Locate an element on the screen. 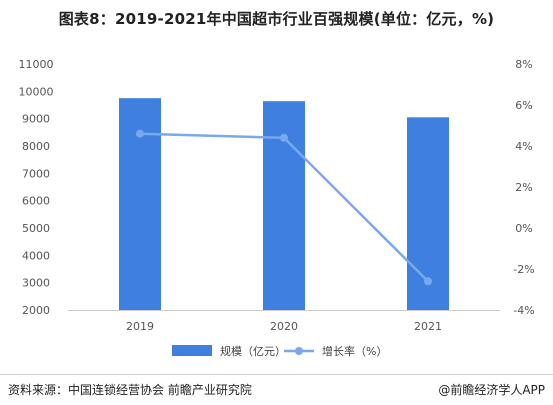  growth-point-2020 is located at coordinates (284, 137).